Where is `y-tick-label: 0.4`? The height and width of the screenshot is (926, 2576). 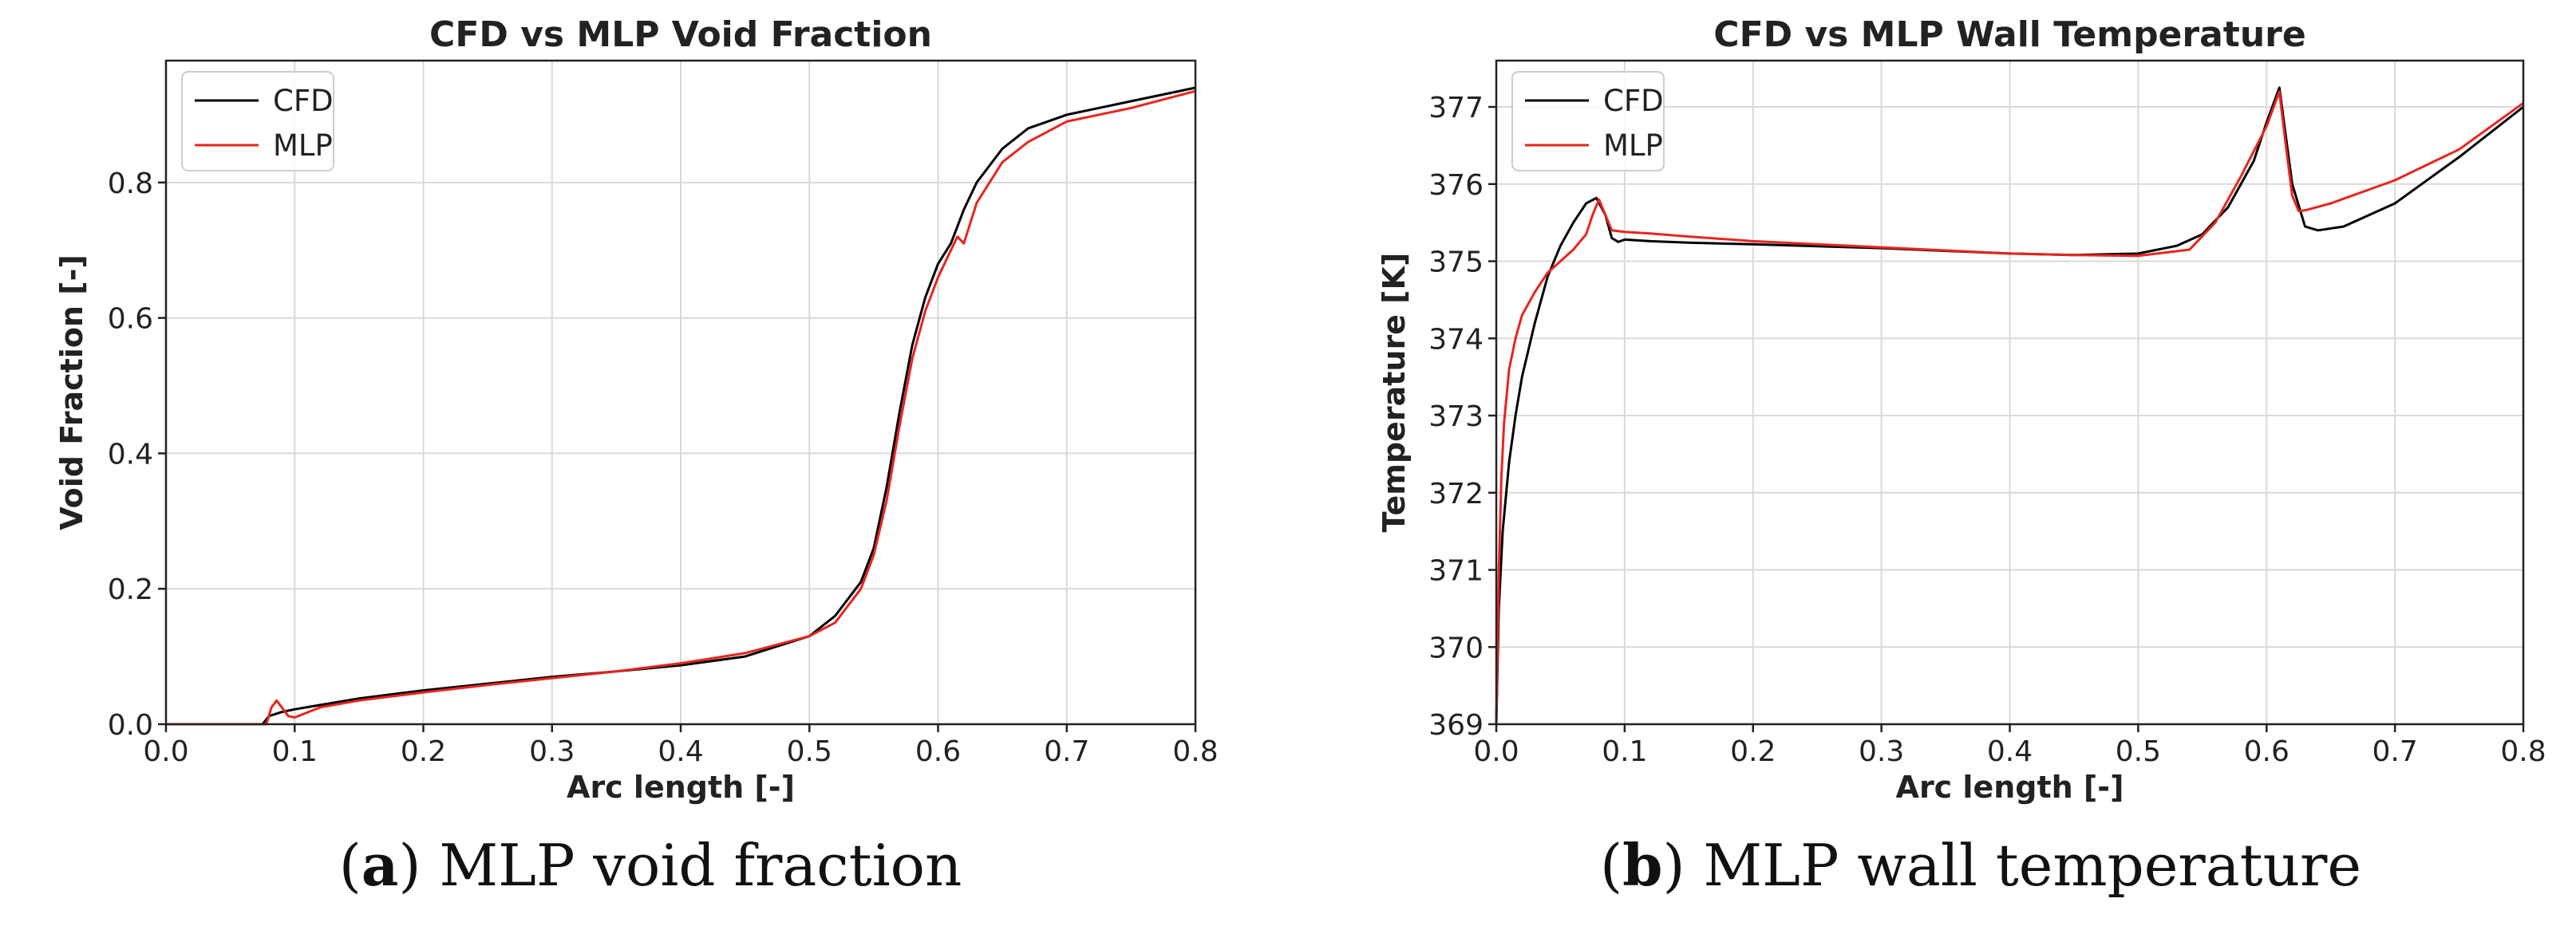 y-tick-label: 0.4 is located at coordinates (130, 455).